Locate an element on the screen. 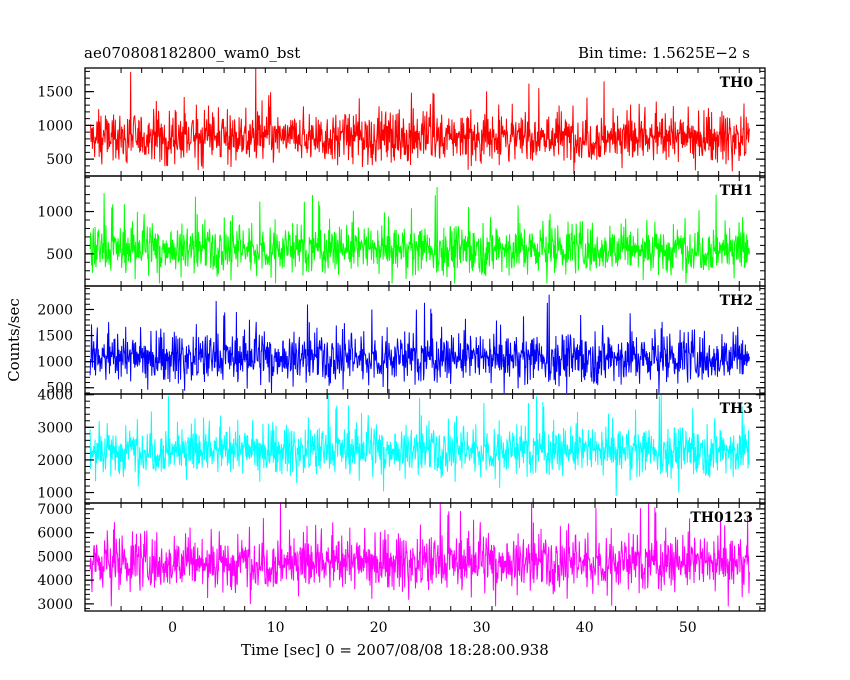 The width and height of the screenshot is (850, 680). series-line-th0 is located at coordinates (420, 121).